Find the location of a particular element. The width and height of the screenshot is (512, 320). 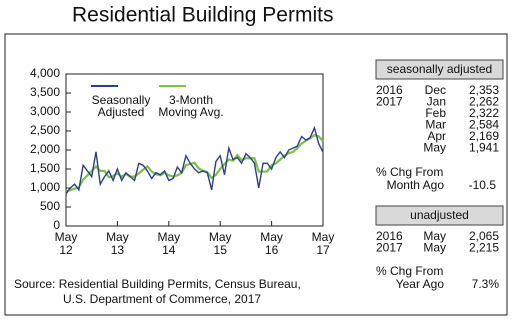

table-cell: Jan is located at coordinates (436, 102).